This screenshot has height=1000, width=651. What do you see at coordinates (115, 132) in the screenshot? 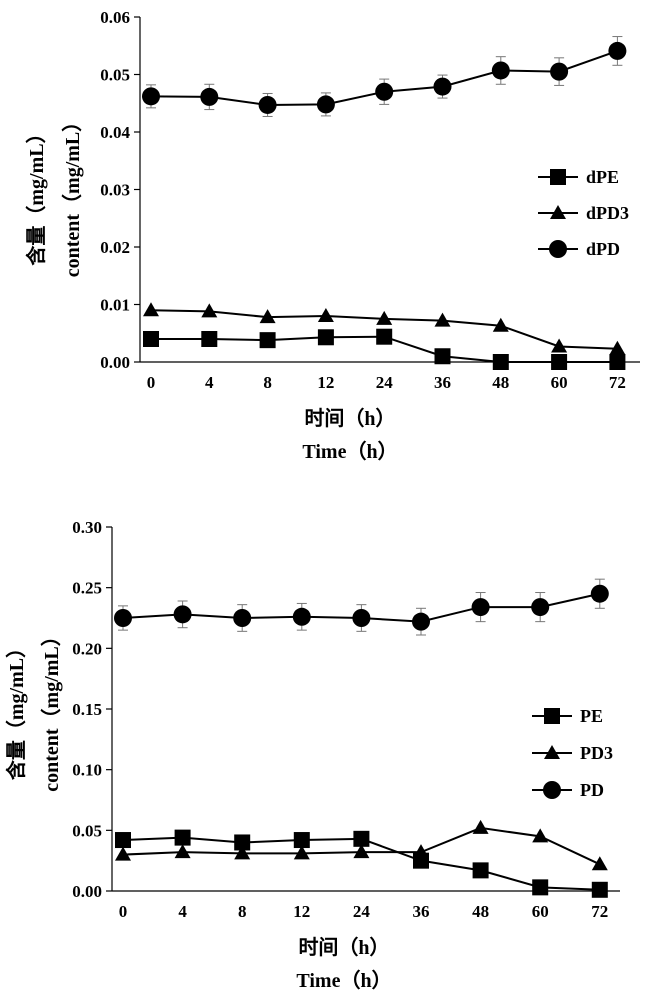
I see `y-tick-label: 0.04` at bounding box center [115, 132].